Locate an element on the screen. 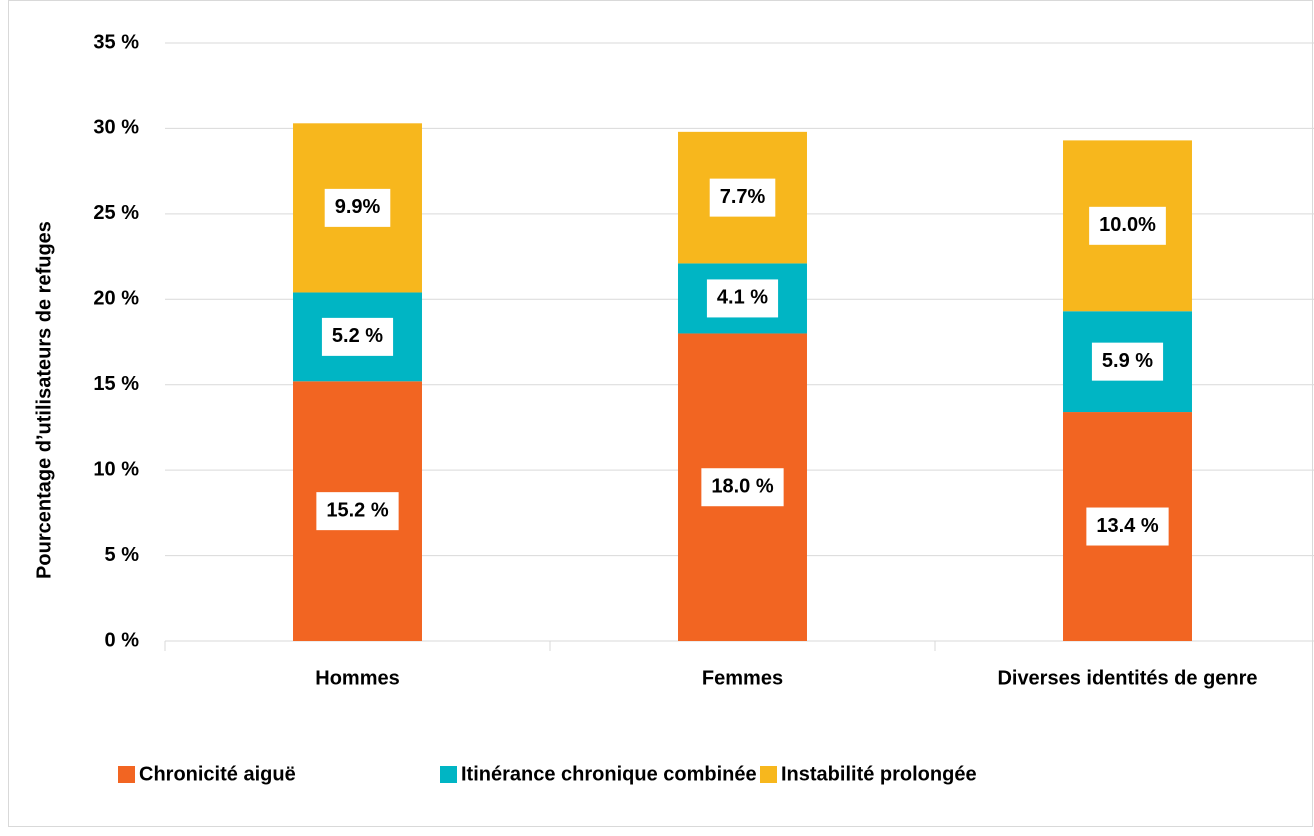 The width and height of the screenshot is (1314, 836). legend-label: Chronicité aiguë is located at coordinates (217, 774).